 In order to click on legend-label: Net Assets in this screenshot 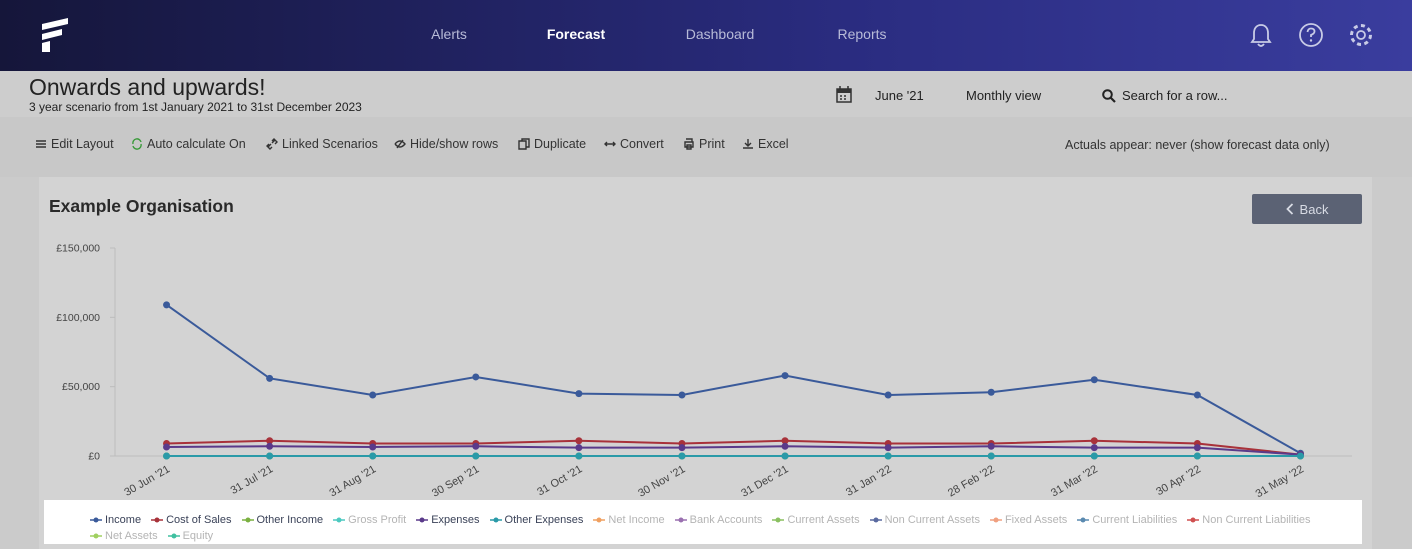, I will do `click(131, 536)`.